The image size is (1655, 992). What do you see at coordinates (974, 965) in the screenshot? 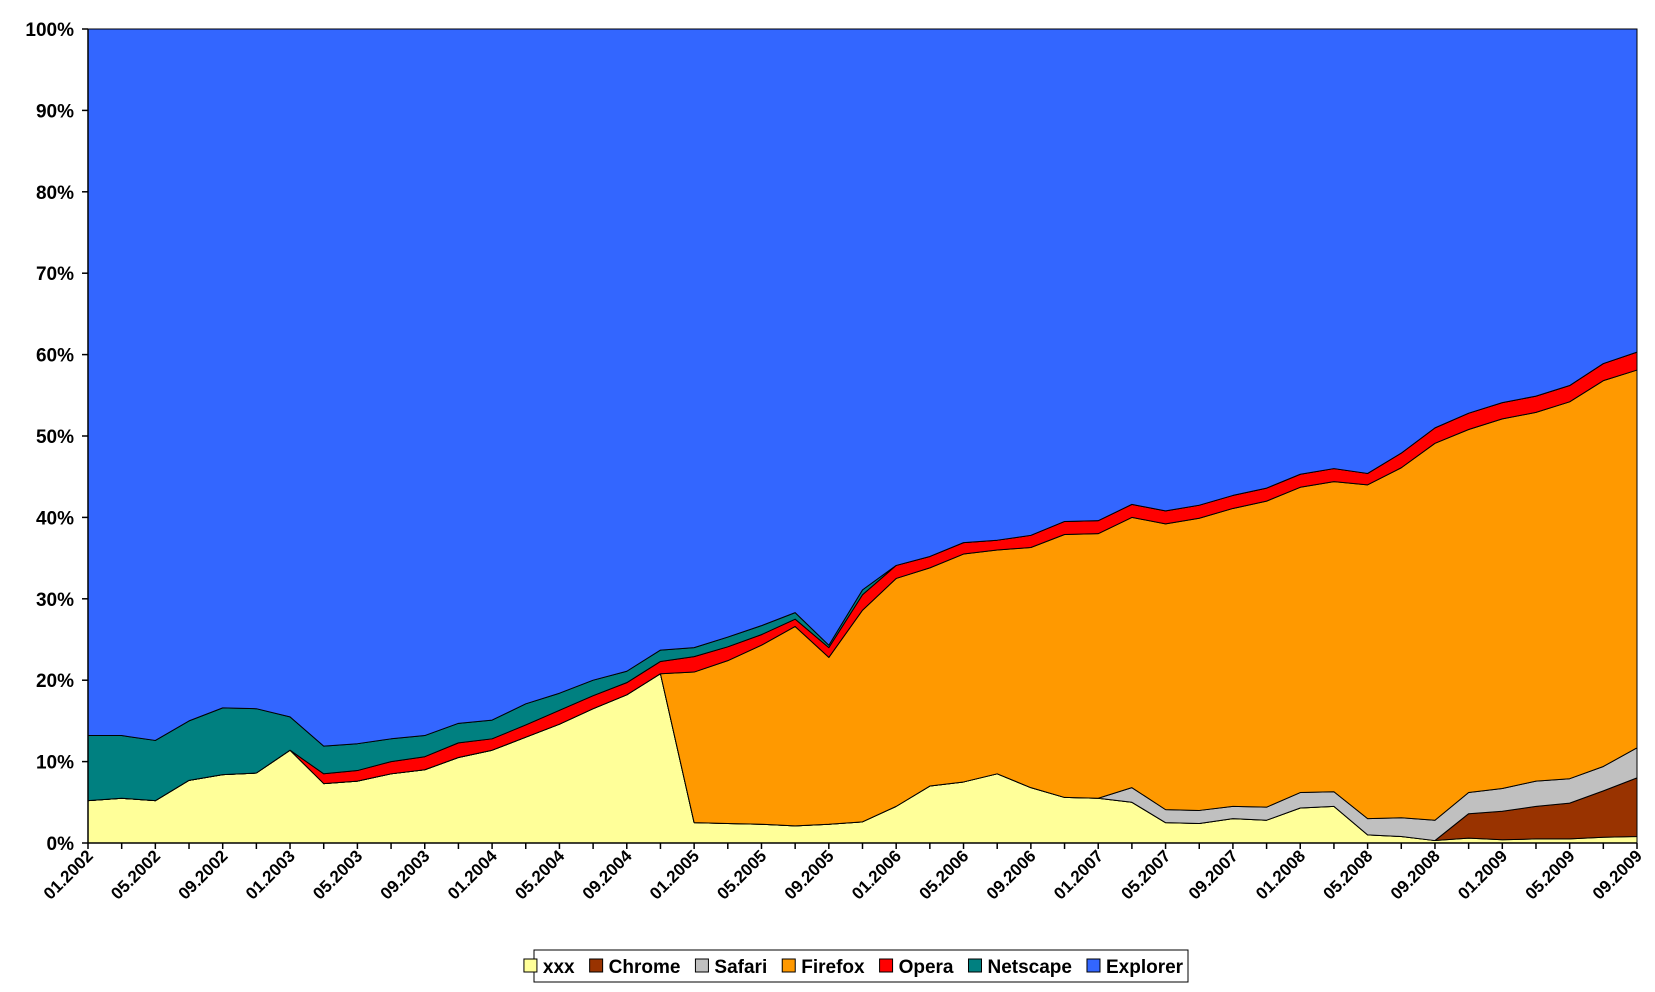
I see `legend-swatch-netscape` at bounding box center [974, 965].